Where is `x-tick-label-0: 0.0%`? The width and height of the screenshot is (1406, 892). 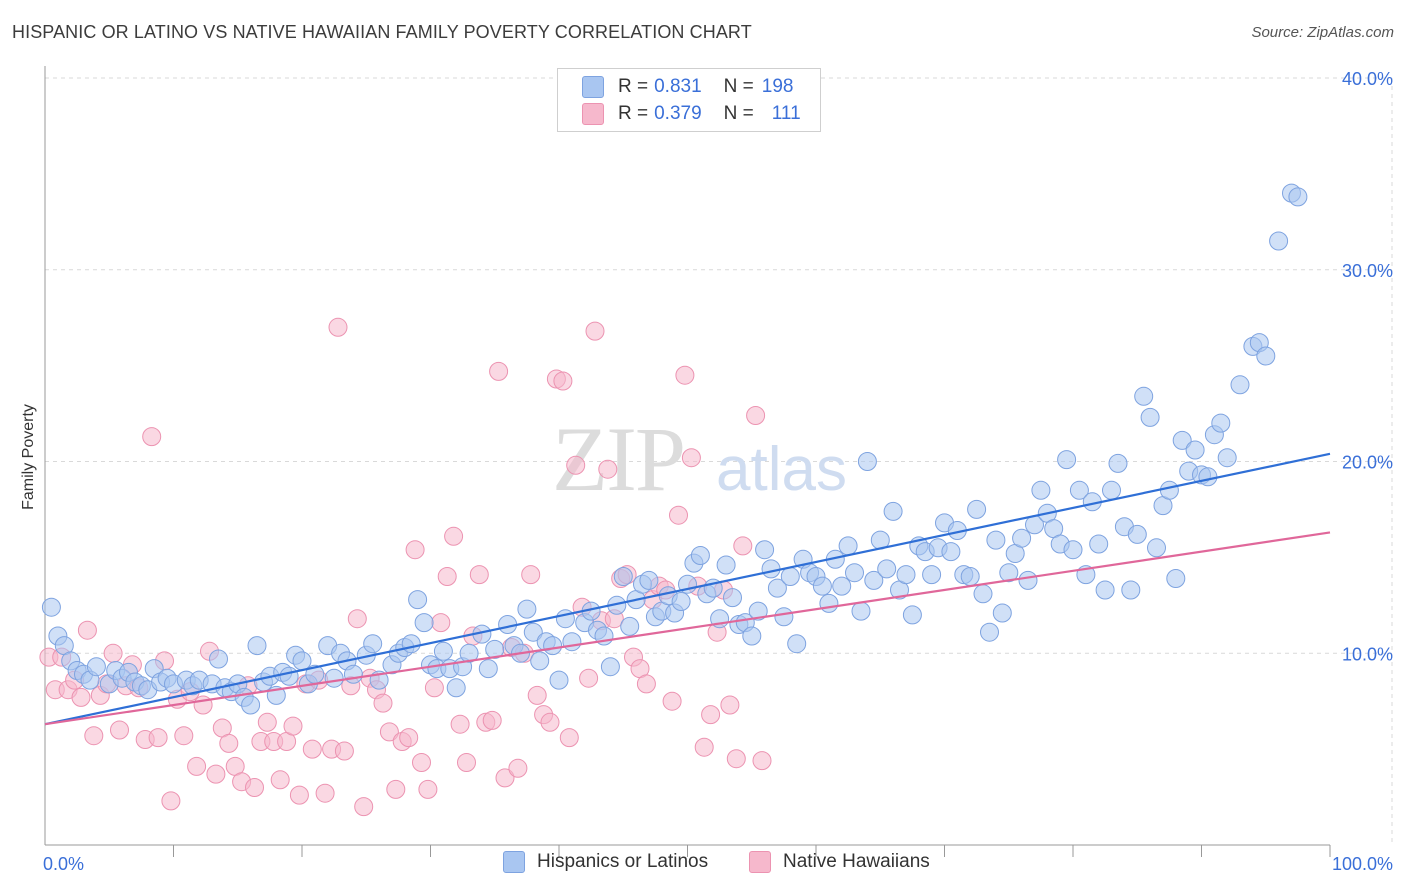 x-tick-label-0: 0.0% is located at coordinates (63, 864).